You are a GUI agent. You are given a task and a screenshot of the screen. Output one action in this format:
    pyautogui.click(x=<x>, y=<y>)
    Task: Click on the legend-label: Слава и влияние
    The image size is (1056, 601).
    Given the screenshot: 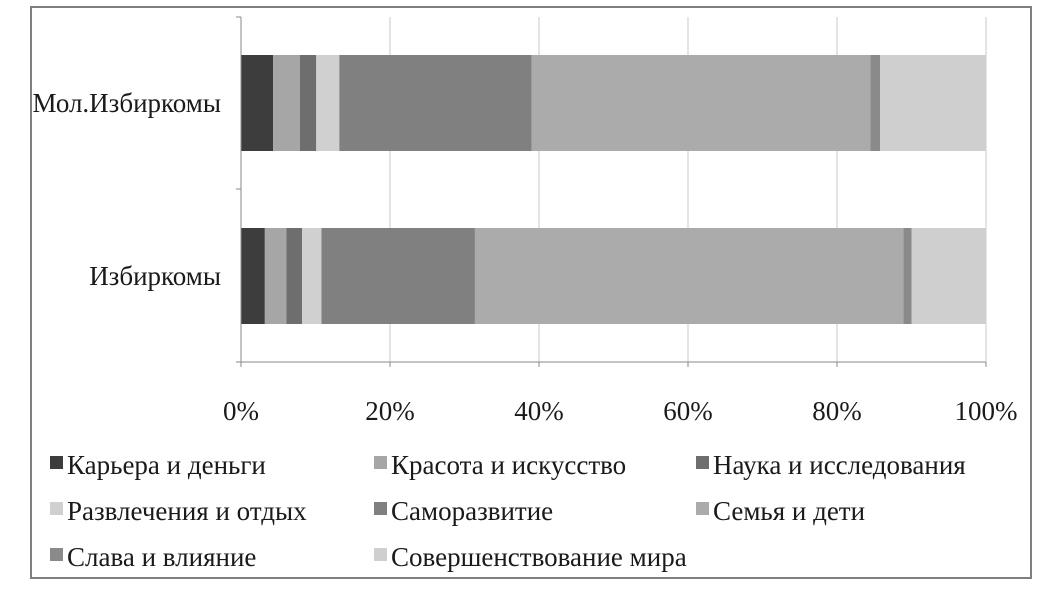 What is the action you would take?
    pyautogui.click(x=161, y=557)
    